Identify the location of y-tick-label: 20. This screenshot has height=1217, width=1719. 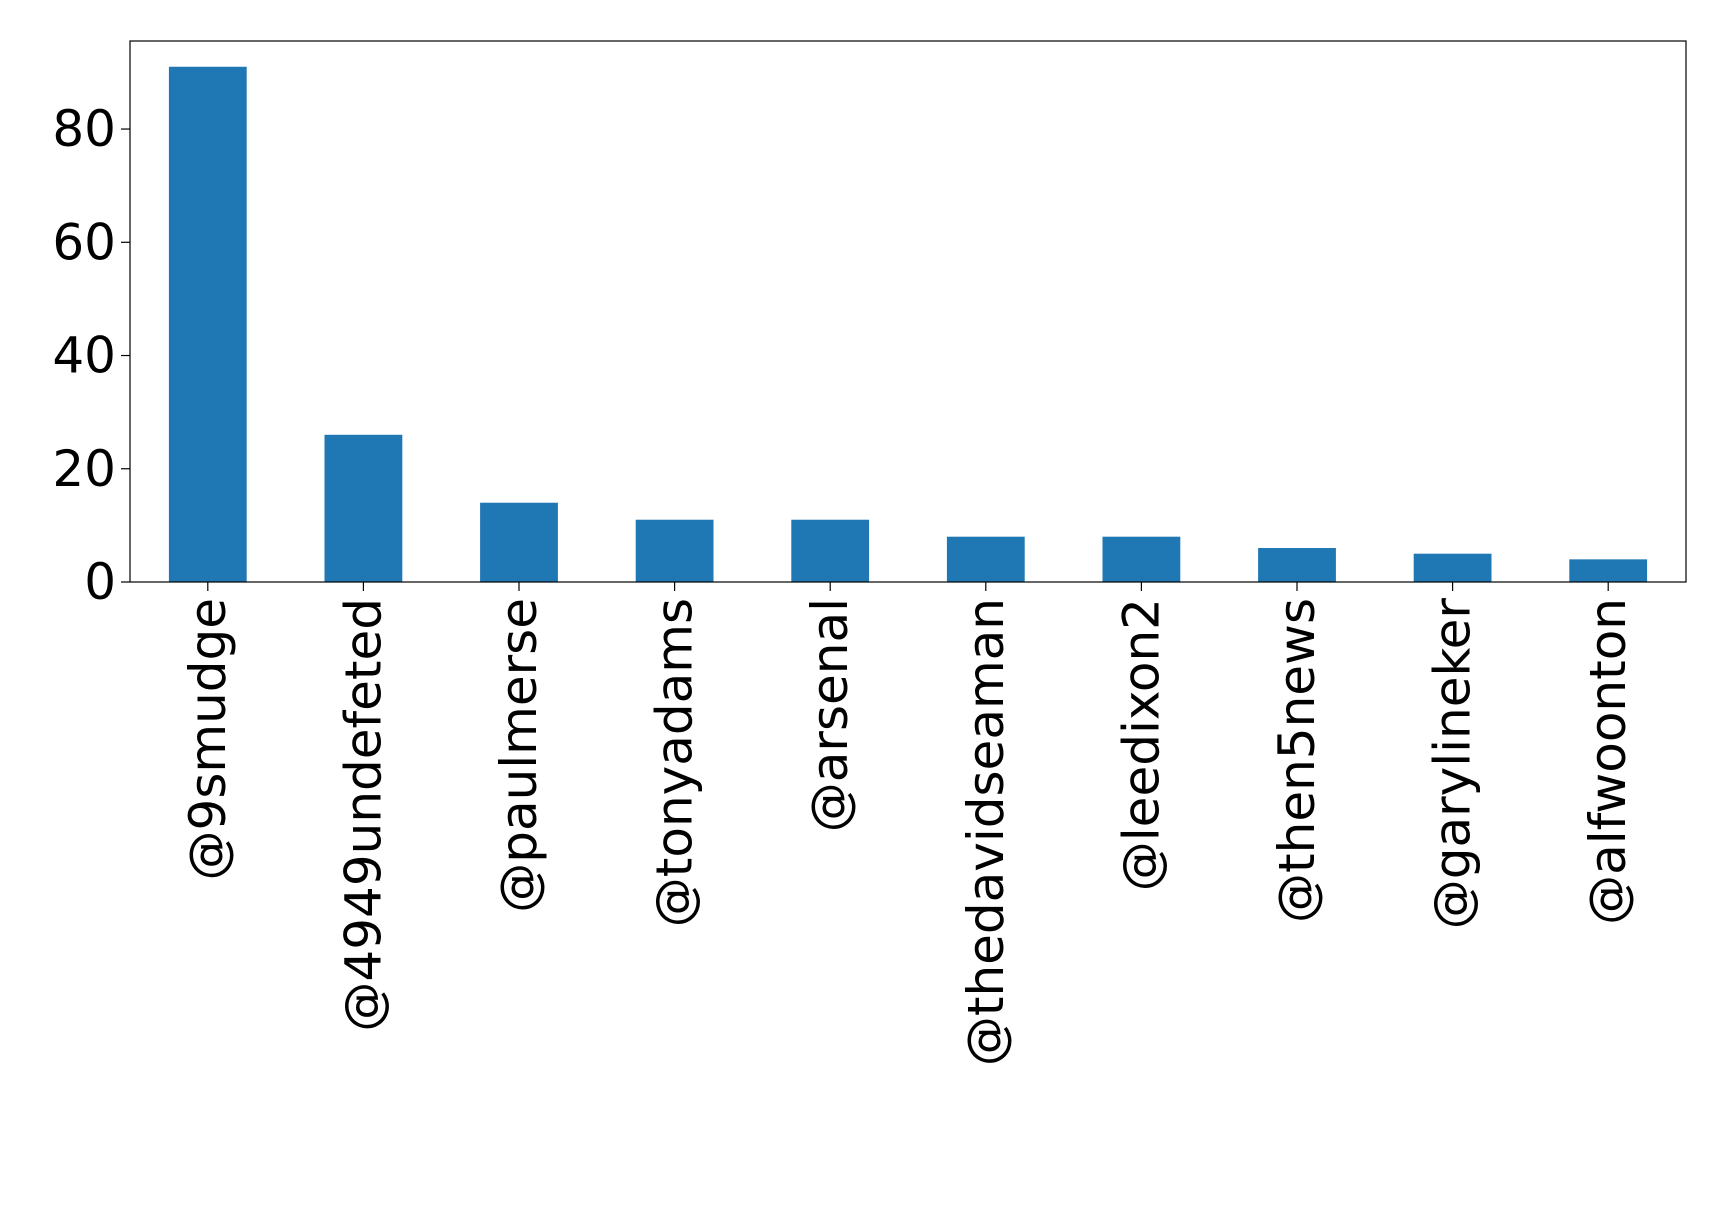
(84, 469).